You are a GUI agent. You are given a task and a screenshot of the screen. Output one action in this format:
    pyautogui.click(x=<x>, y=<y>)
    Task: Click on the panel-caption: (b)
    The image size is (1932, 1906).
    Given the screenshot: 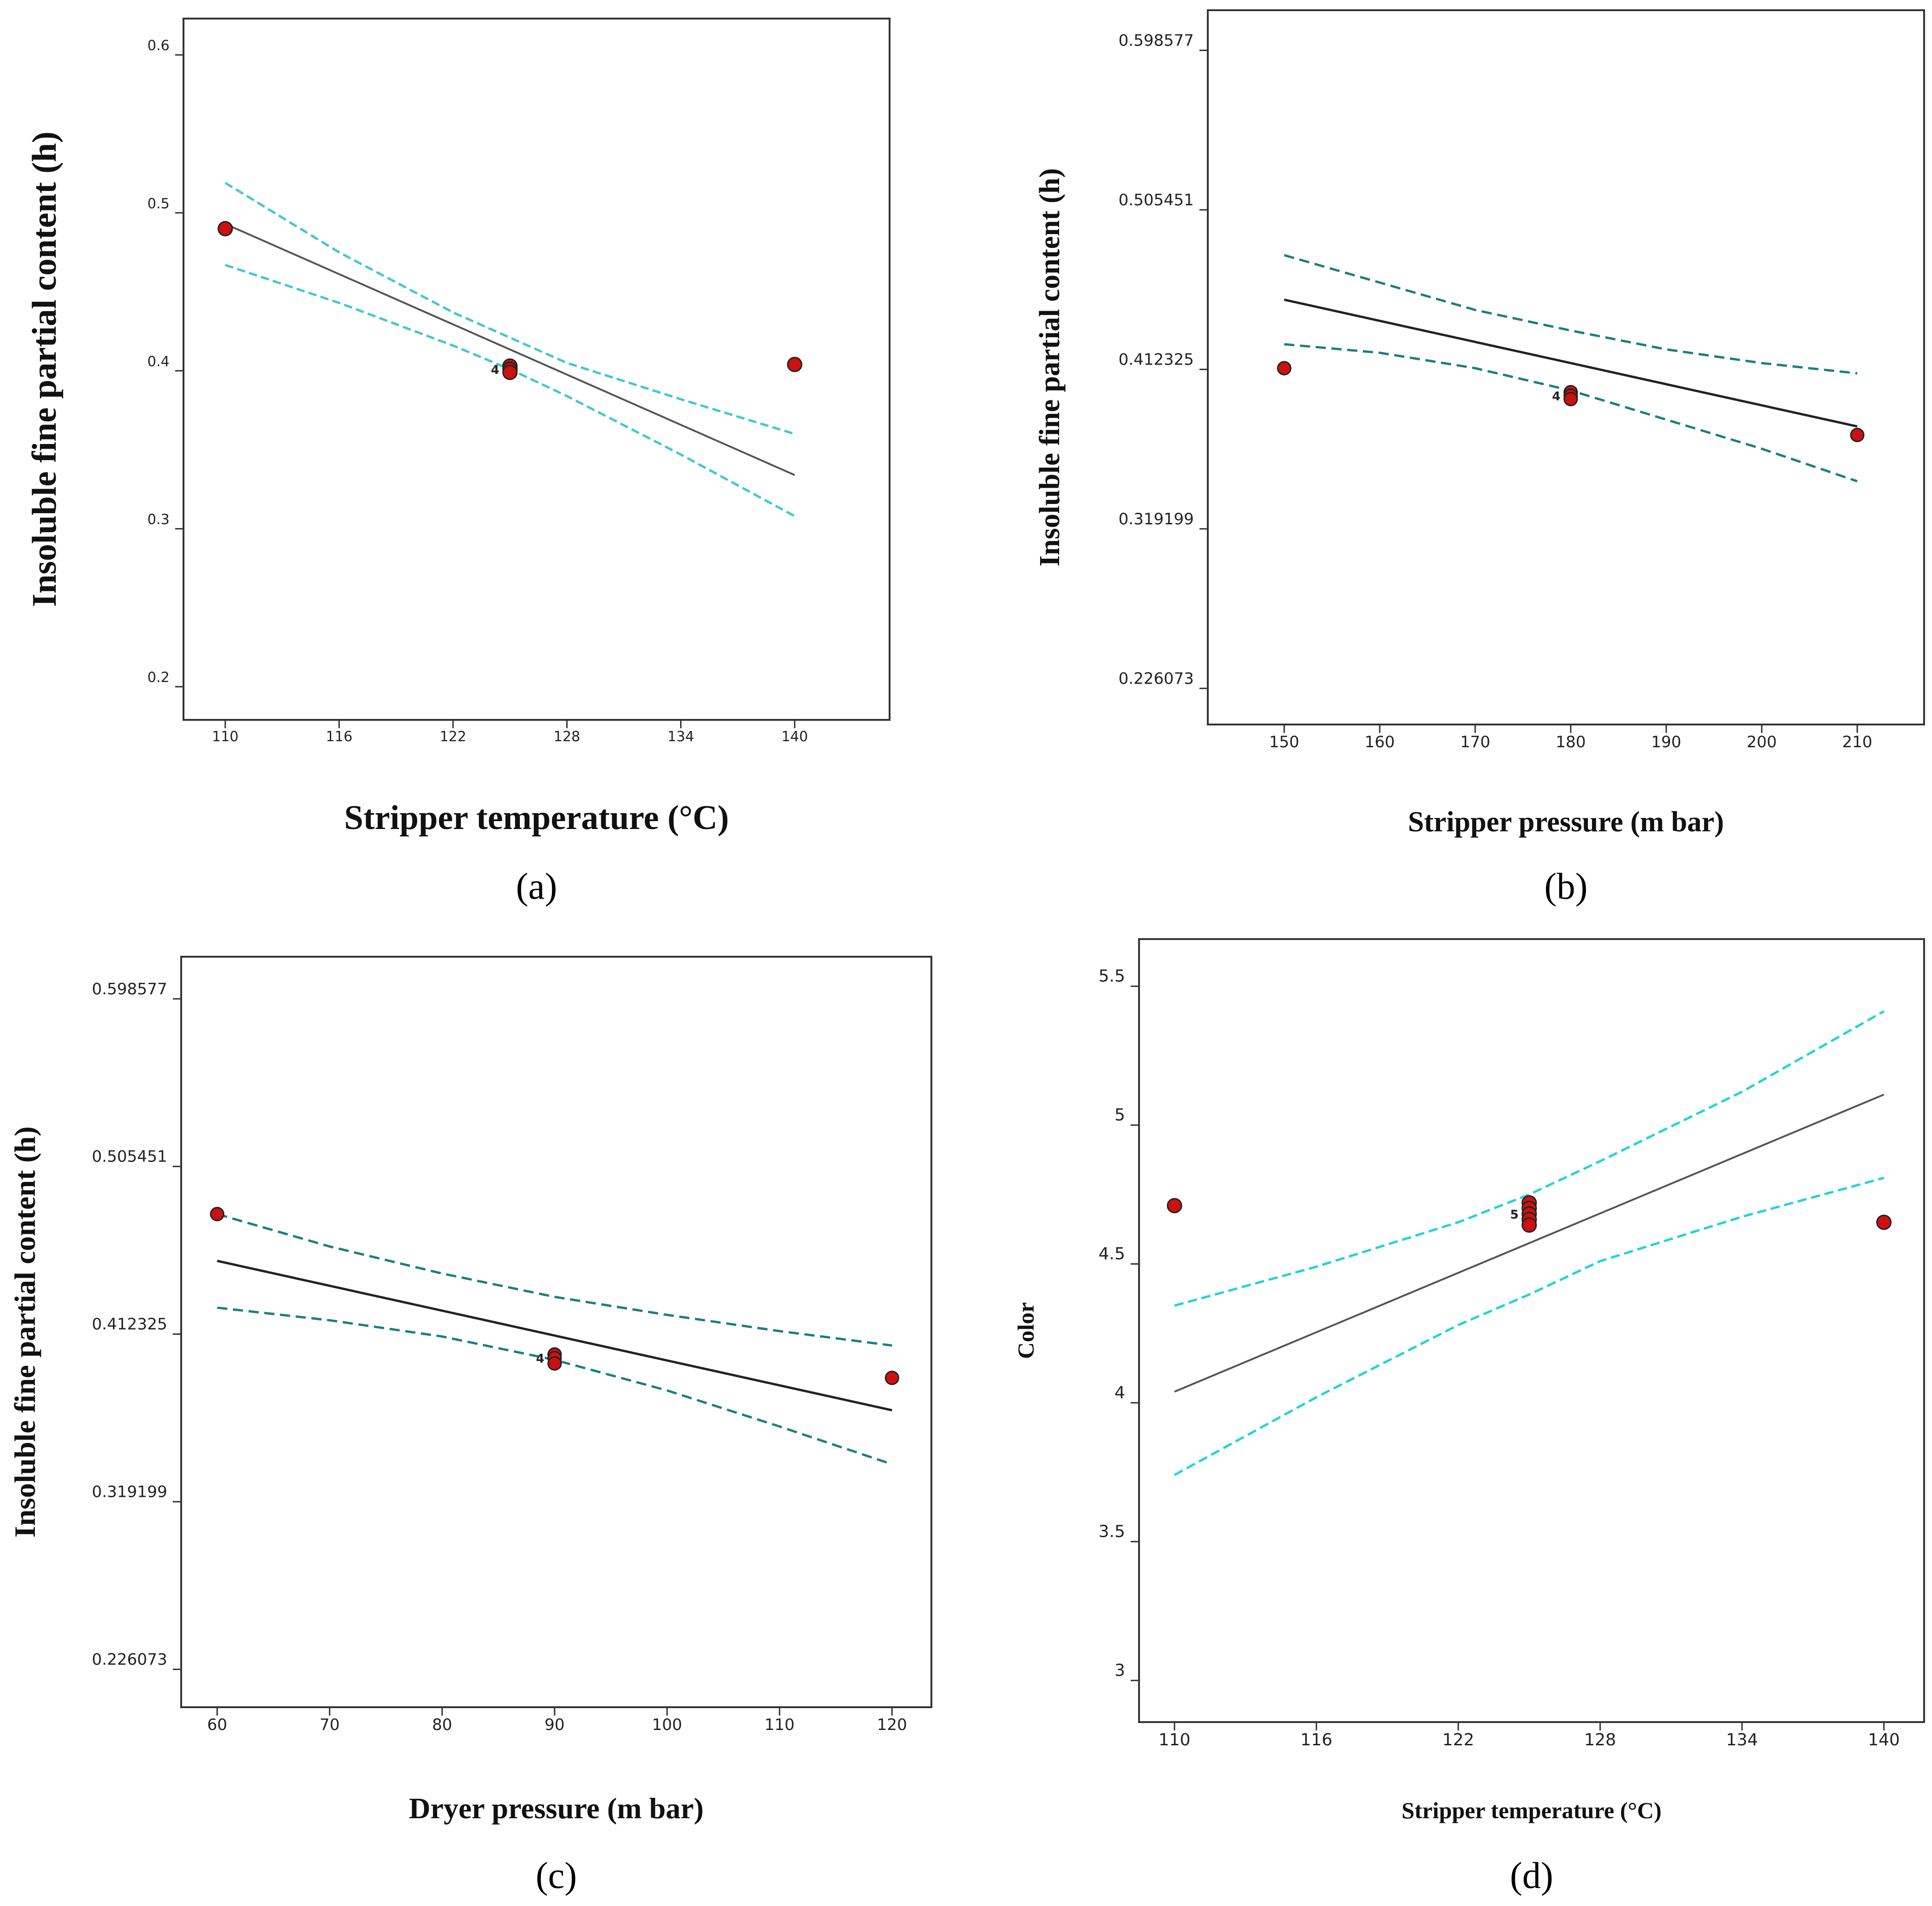 What is the action you would take?
    pyautogui.click(x=1565, y=887)
    